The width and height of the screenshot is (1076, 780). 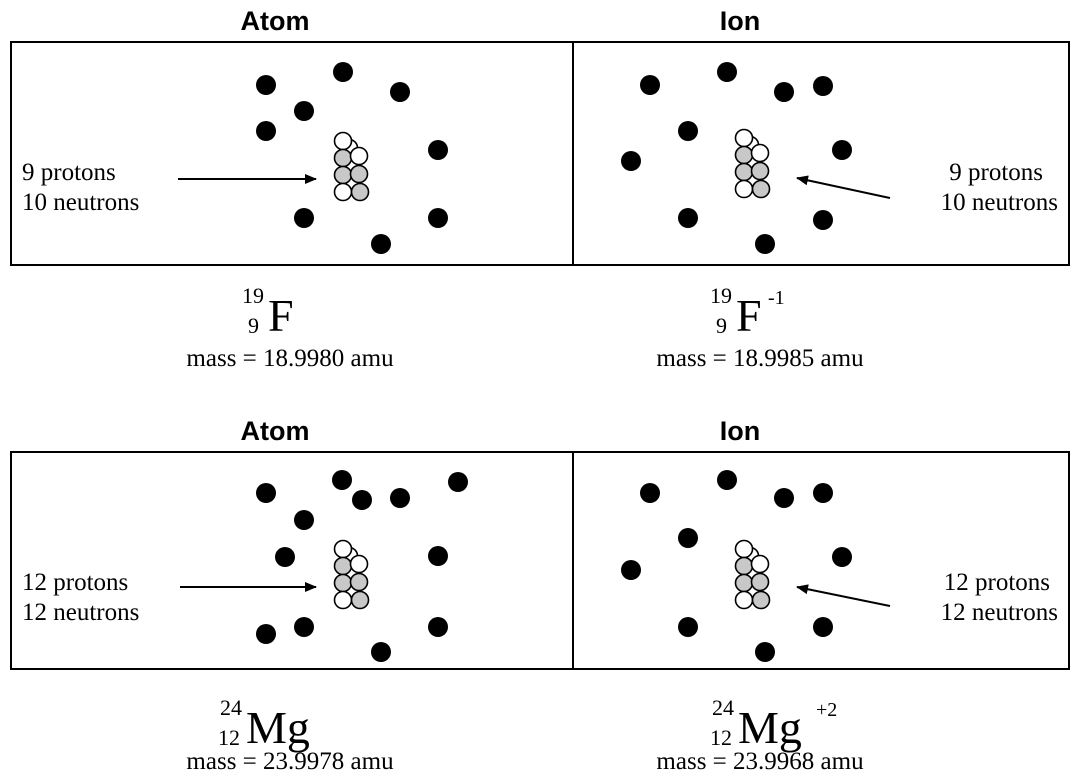 I want to click on bottom-ion-arrow, so click(x=843, y=595).